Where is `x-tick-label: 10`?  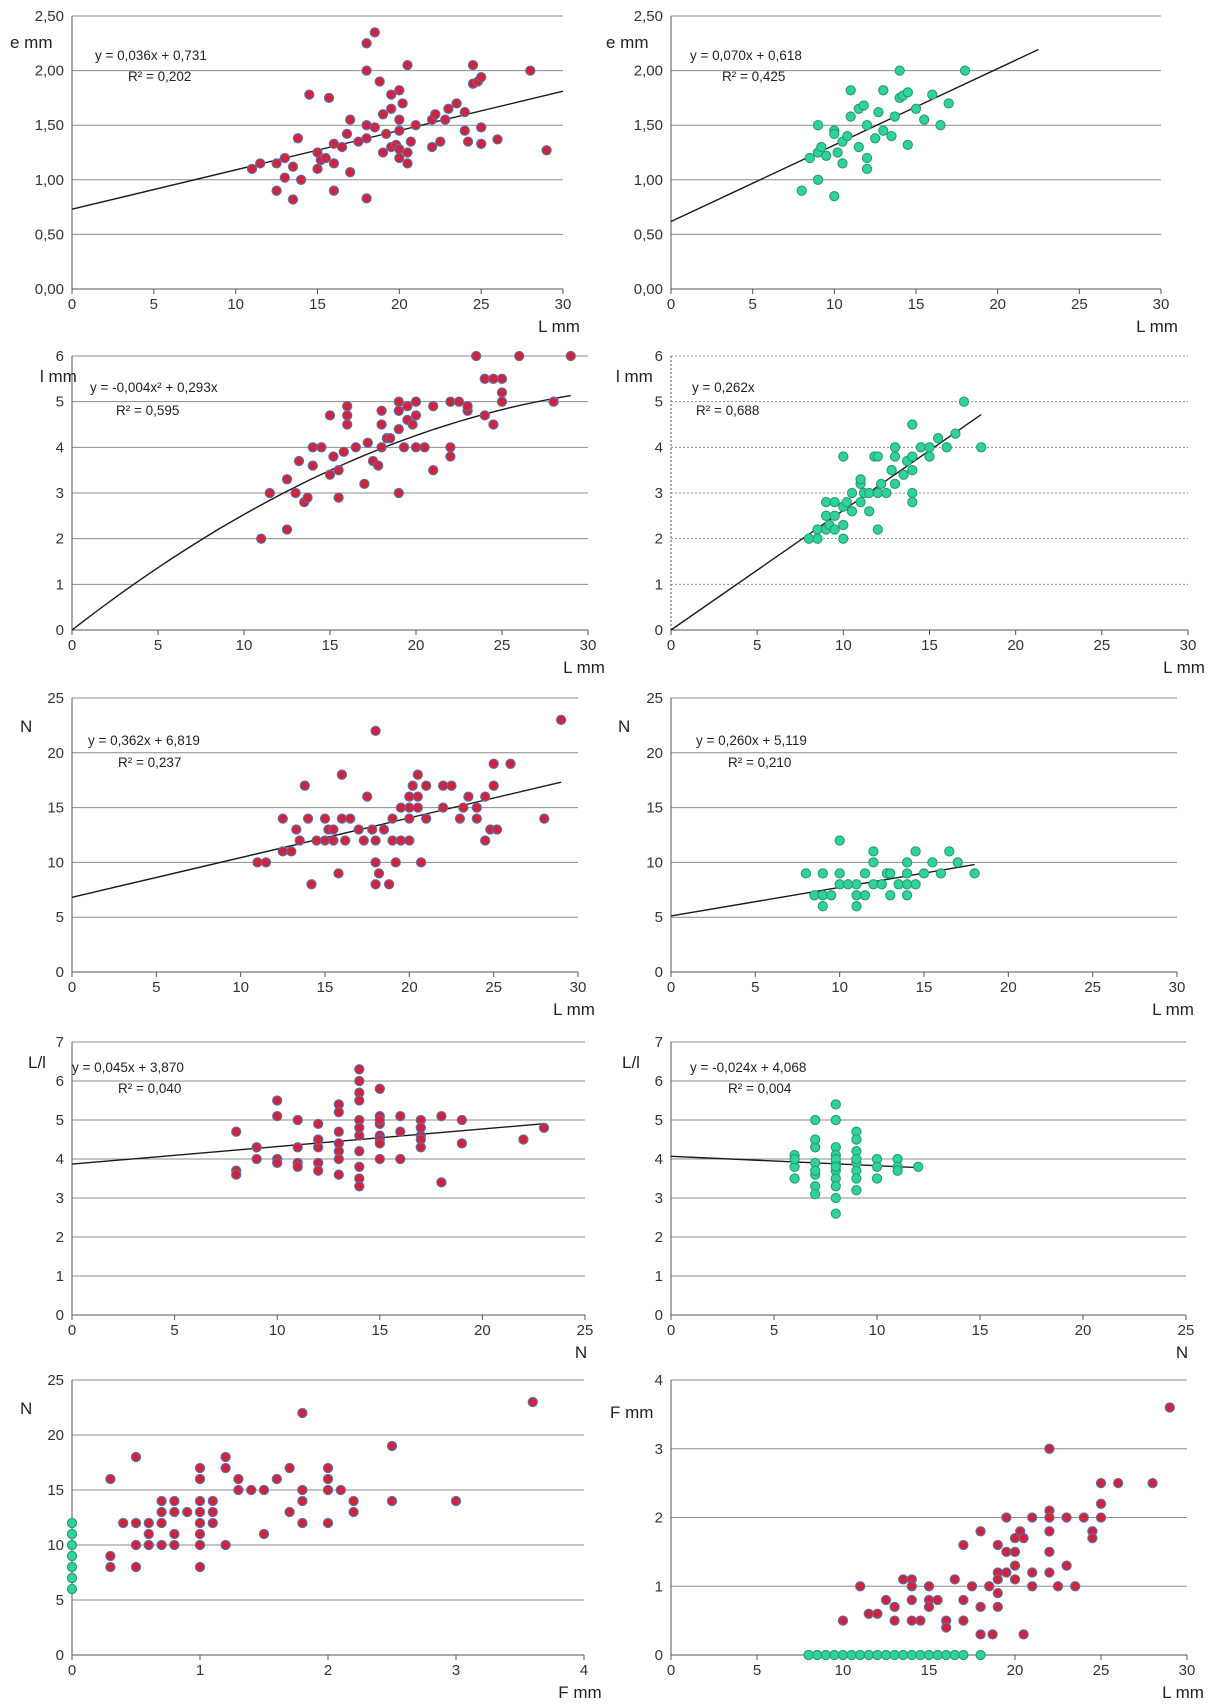
x-tick-label: 10 is located at coordinates (843, 1670).